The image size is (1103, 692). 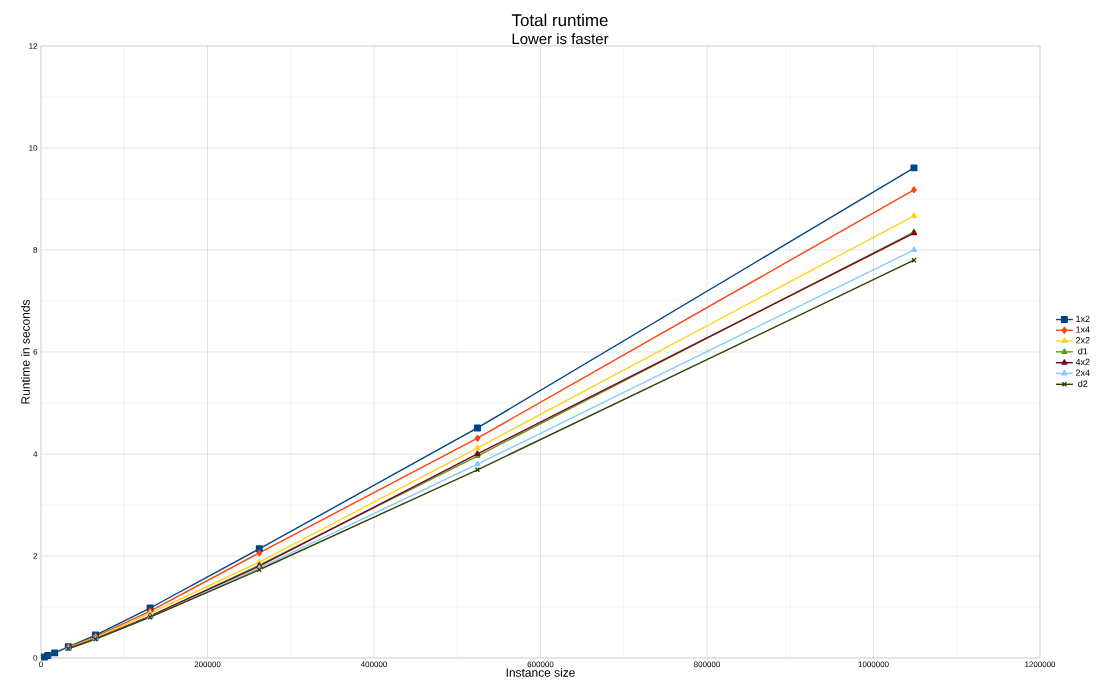 I want to click on y-axis-title: Runtime in seconds, so click(x=25, y=351).